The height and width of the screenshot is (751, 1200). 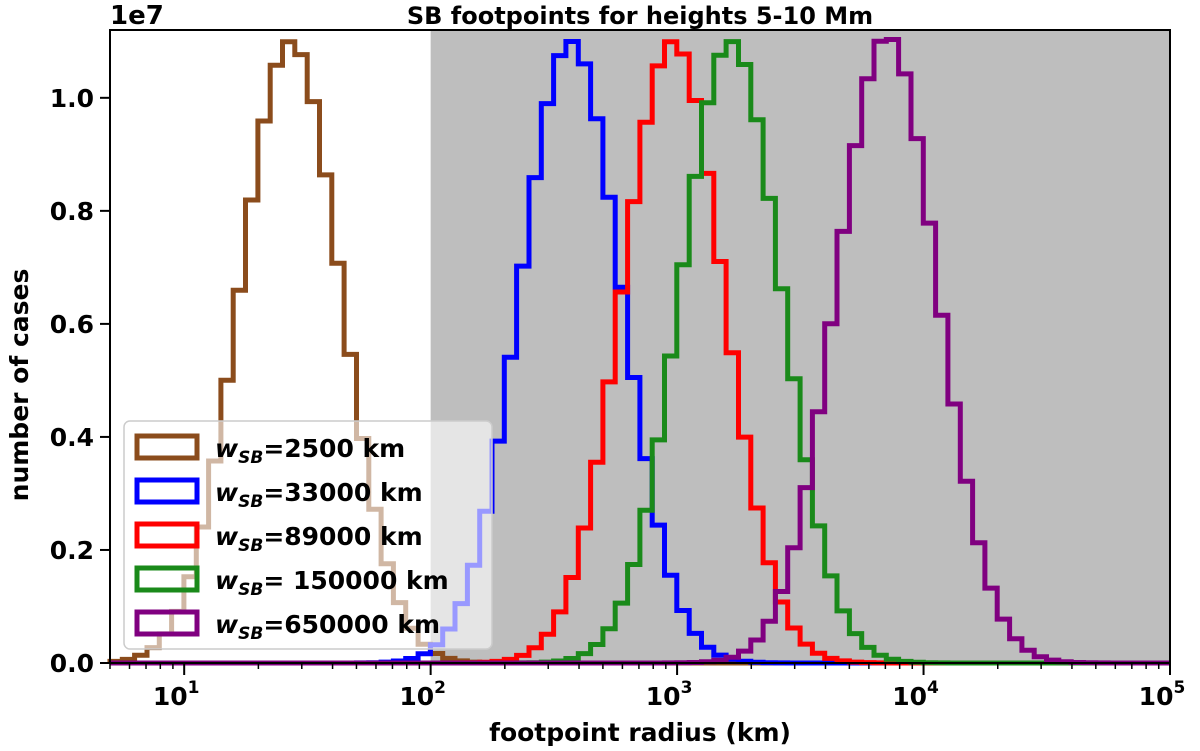 What do you see at coordinates (72, 550) in the screenshot?
I see `y-tick-label: 0.2` at bounding box center [72, 550].